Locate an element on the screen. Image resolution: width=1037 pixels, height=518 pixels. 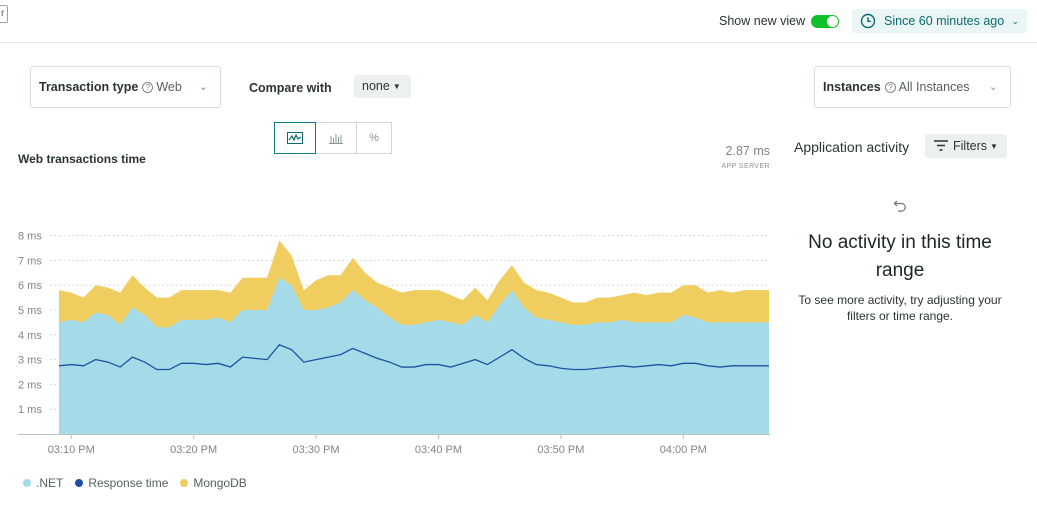
y-tick-label: 7 ms is located at coordinates (30, 261).